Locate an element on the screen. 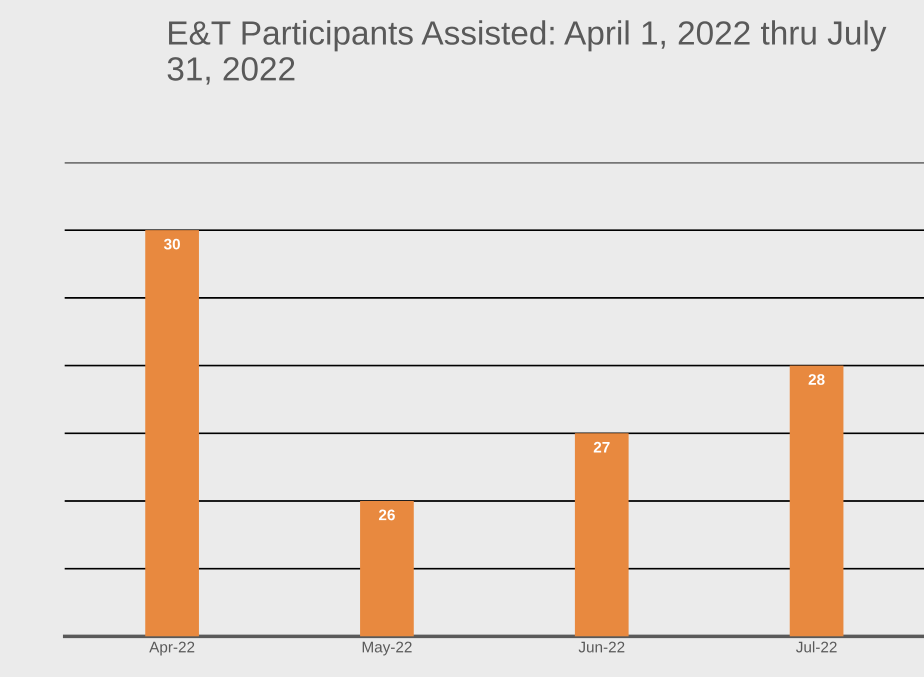 Image resolution: width=924 pixels, height=677 pixels. x-tick-label: Jun-22 is located at coordinates (601, 647).